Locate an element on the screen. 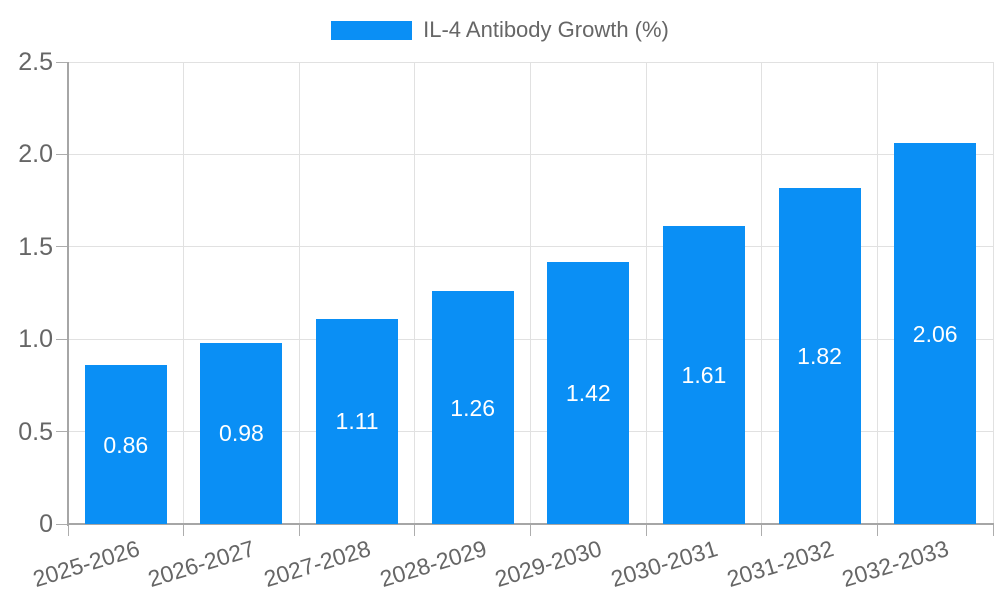 The width and height of the screenshot is (1000, 600). x-axis-line is located at coordinates (530, 524).